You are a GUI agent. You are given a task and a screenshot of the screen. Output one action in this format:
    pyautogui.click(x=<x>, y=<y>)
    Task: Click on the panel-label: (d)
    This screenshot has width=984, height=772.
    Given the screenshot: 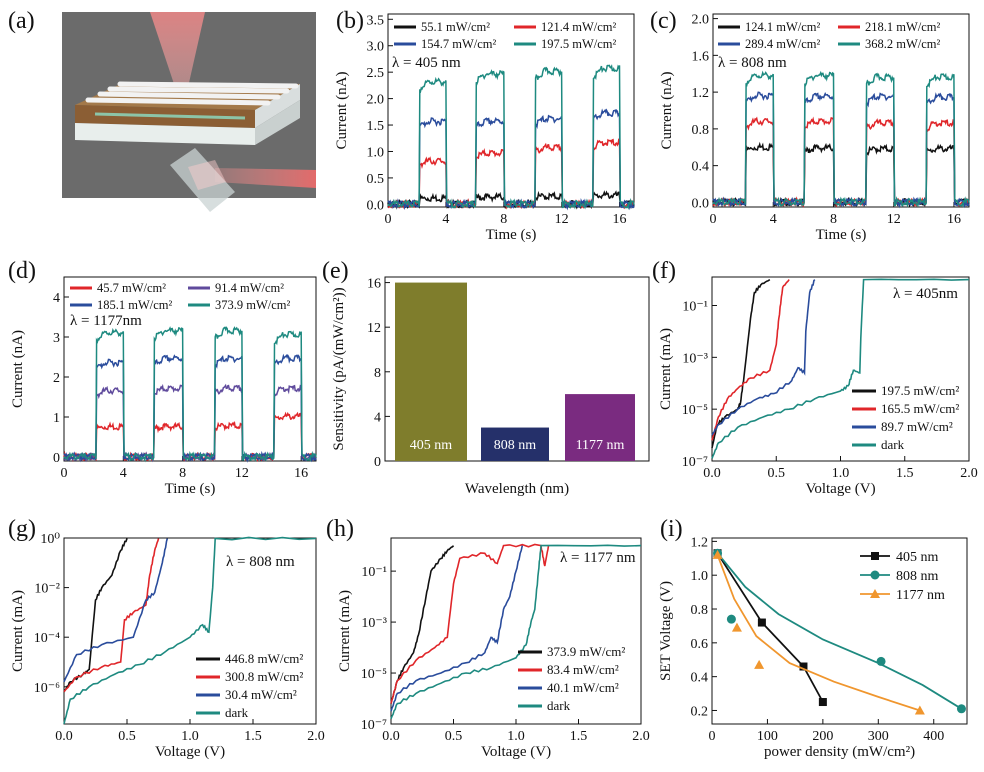 What is the action you would take?
    pyautogui.click(x=22, y=271)
    